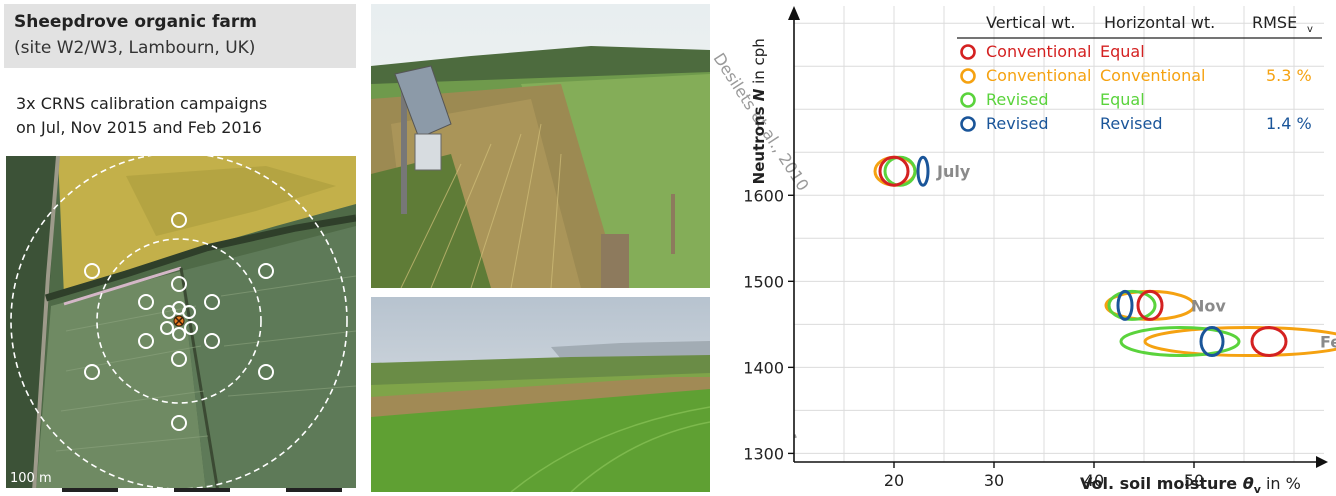  I want to click on legend-header-rmse-sub: v, so click(1310, 29).